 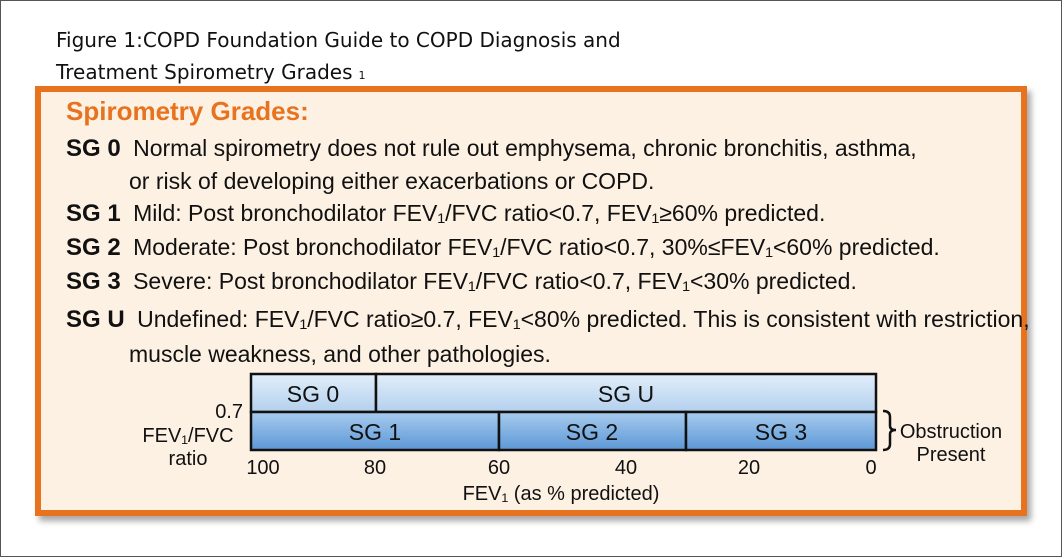 I want to click on ylabel-line-2: ratio, so click(x=188, y=459).